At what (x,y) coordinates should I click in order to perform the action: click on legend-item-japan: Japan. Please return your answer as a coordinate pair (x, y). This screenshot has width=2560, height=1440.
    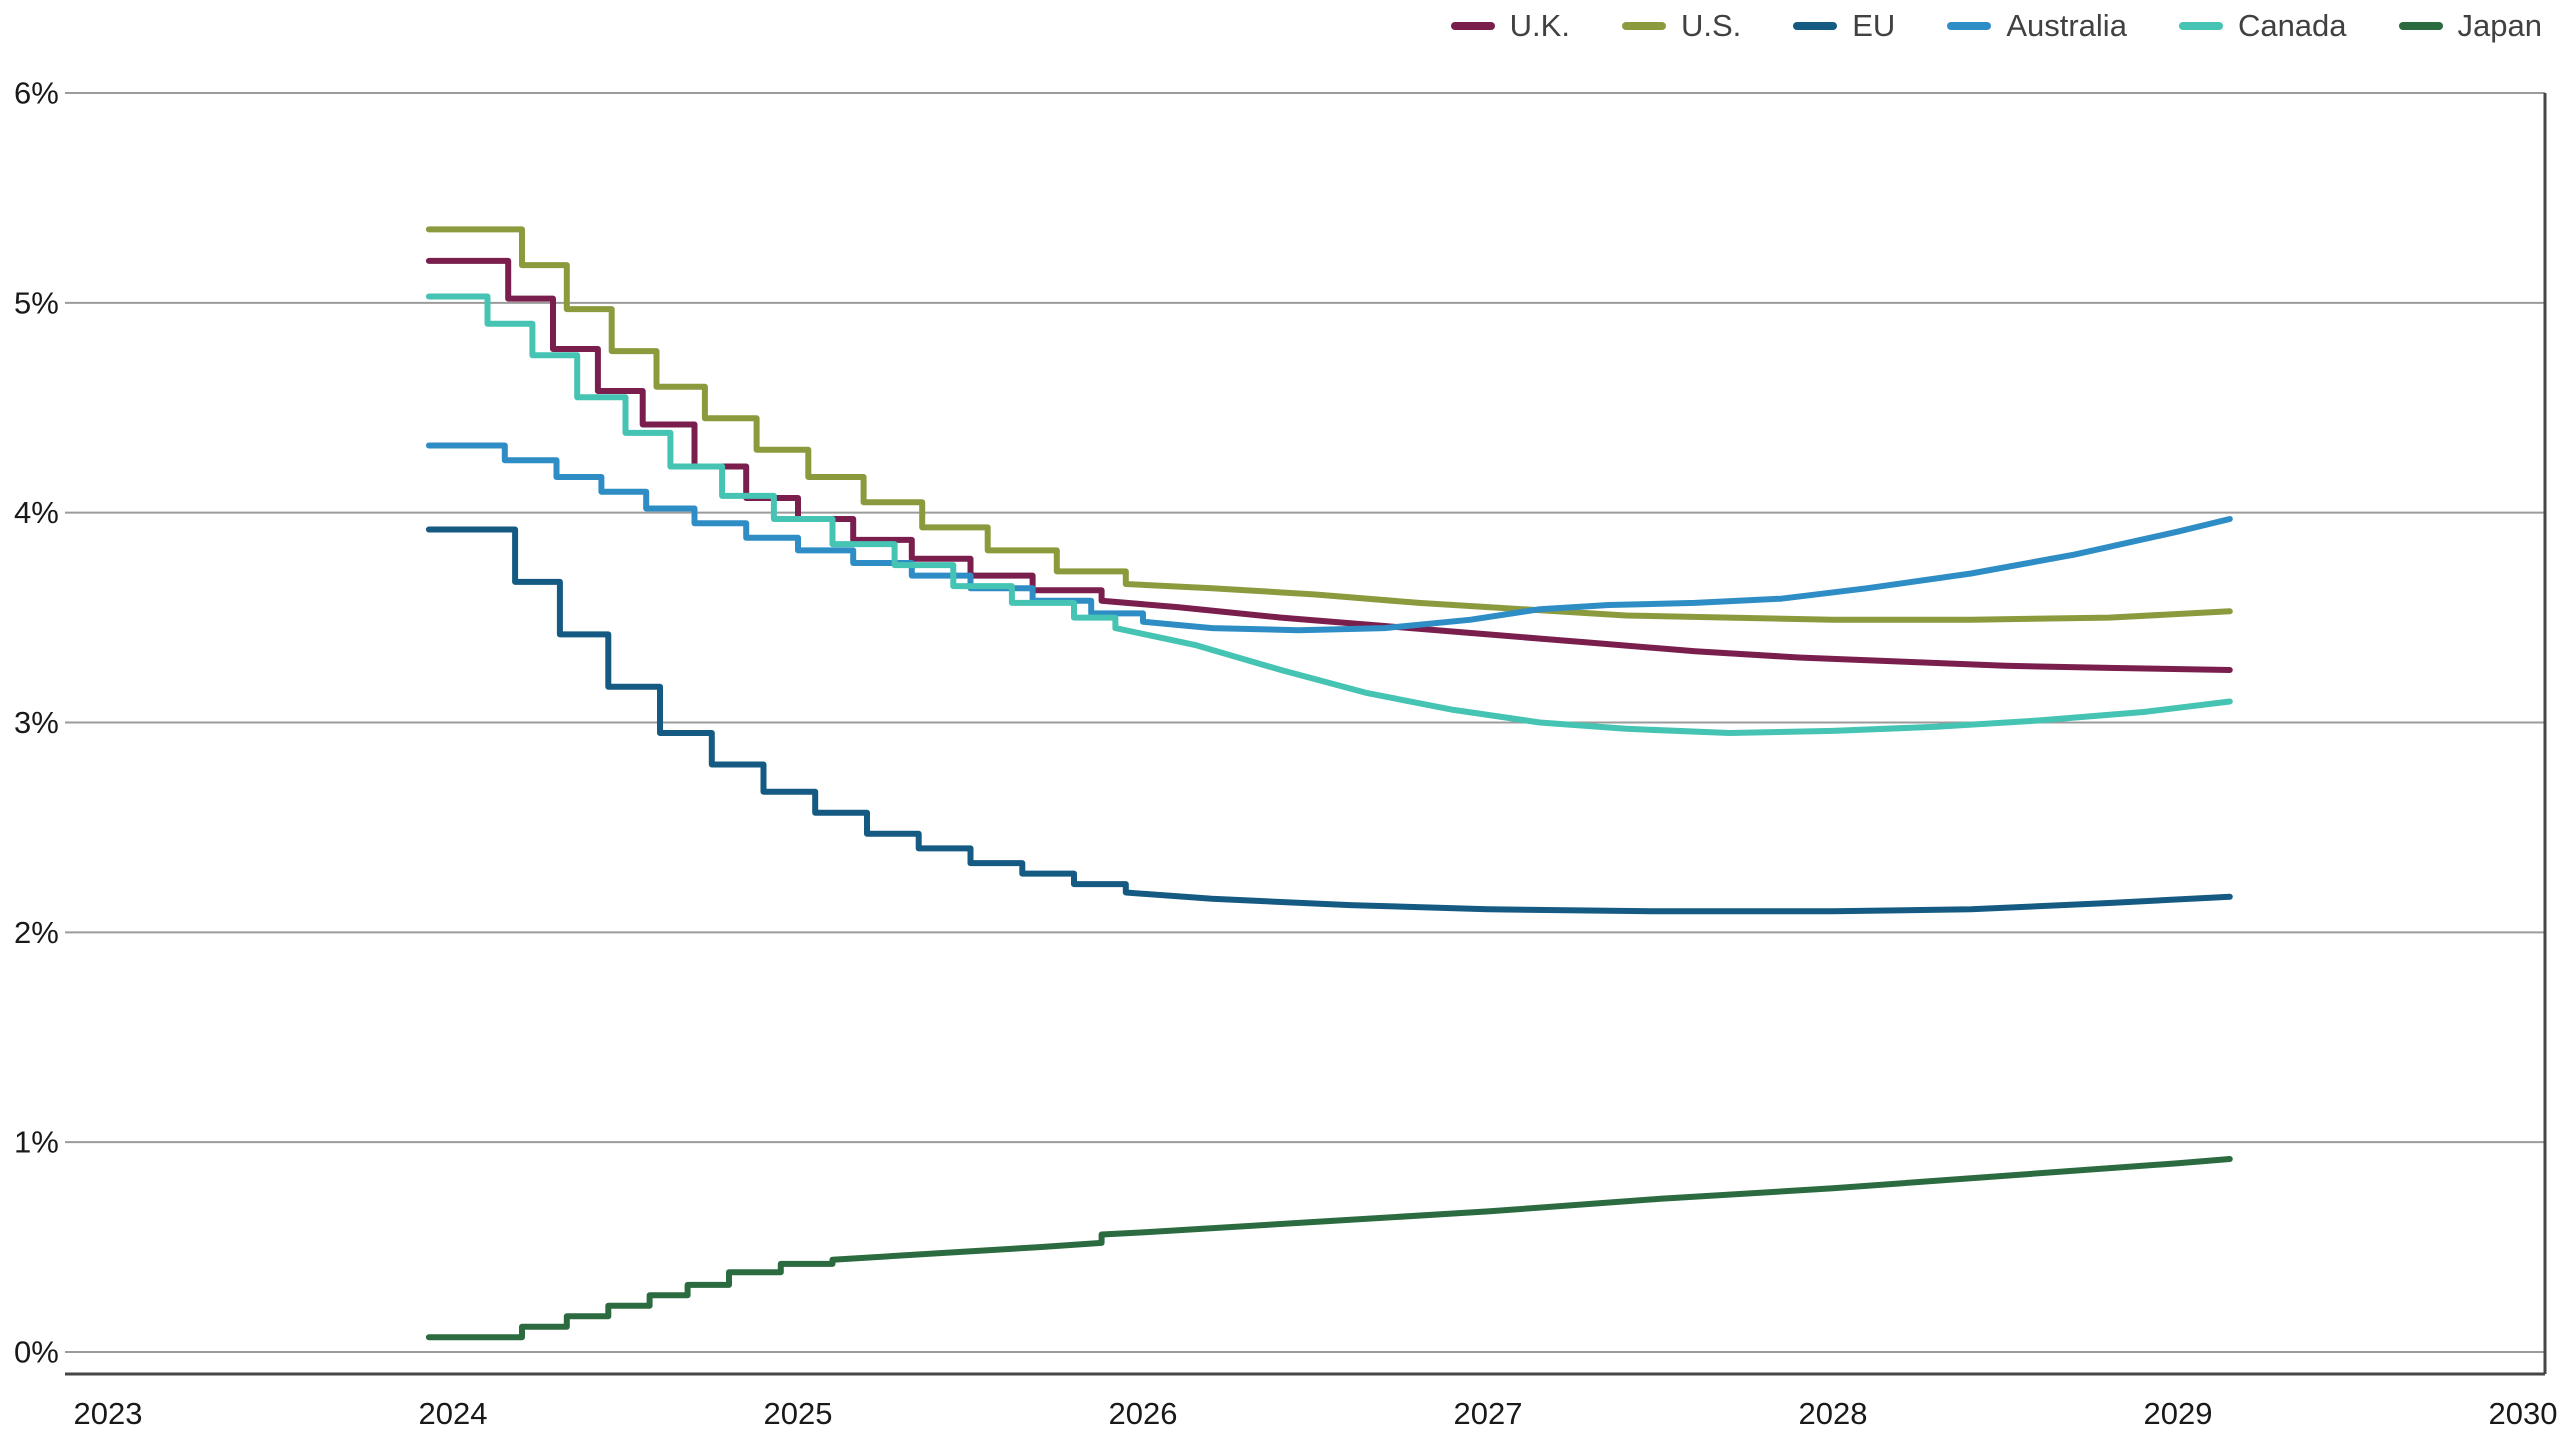
    Looking at the image, I should click on (2470, 26).